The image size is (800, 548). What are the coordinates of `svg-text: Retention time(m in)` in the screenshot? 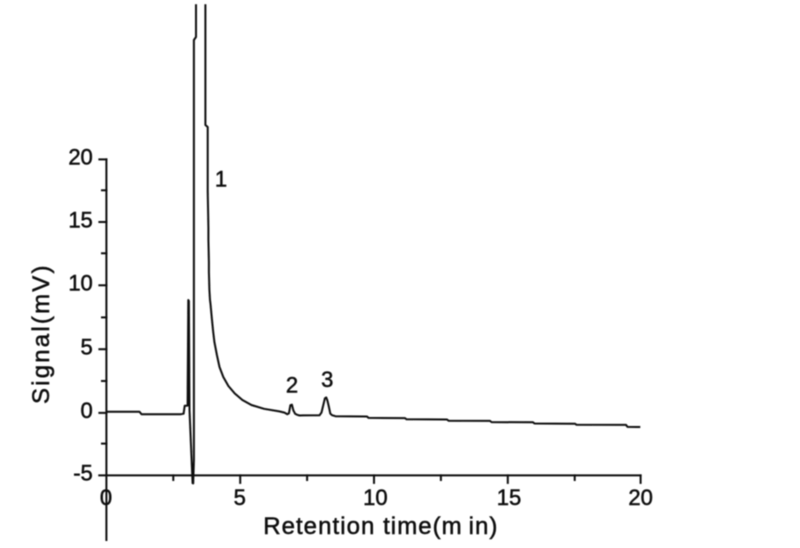 It's located at (380, 526).